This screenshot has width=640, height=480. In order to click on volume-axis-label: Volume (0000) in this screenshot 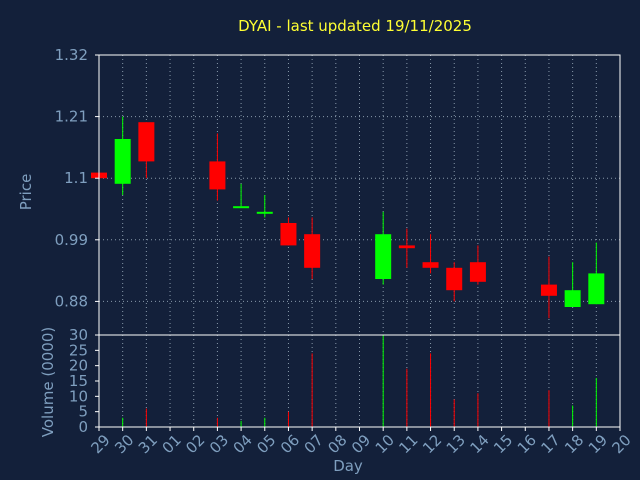, I will do `click(48, 382)`.